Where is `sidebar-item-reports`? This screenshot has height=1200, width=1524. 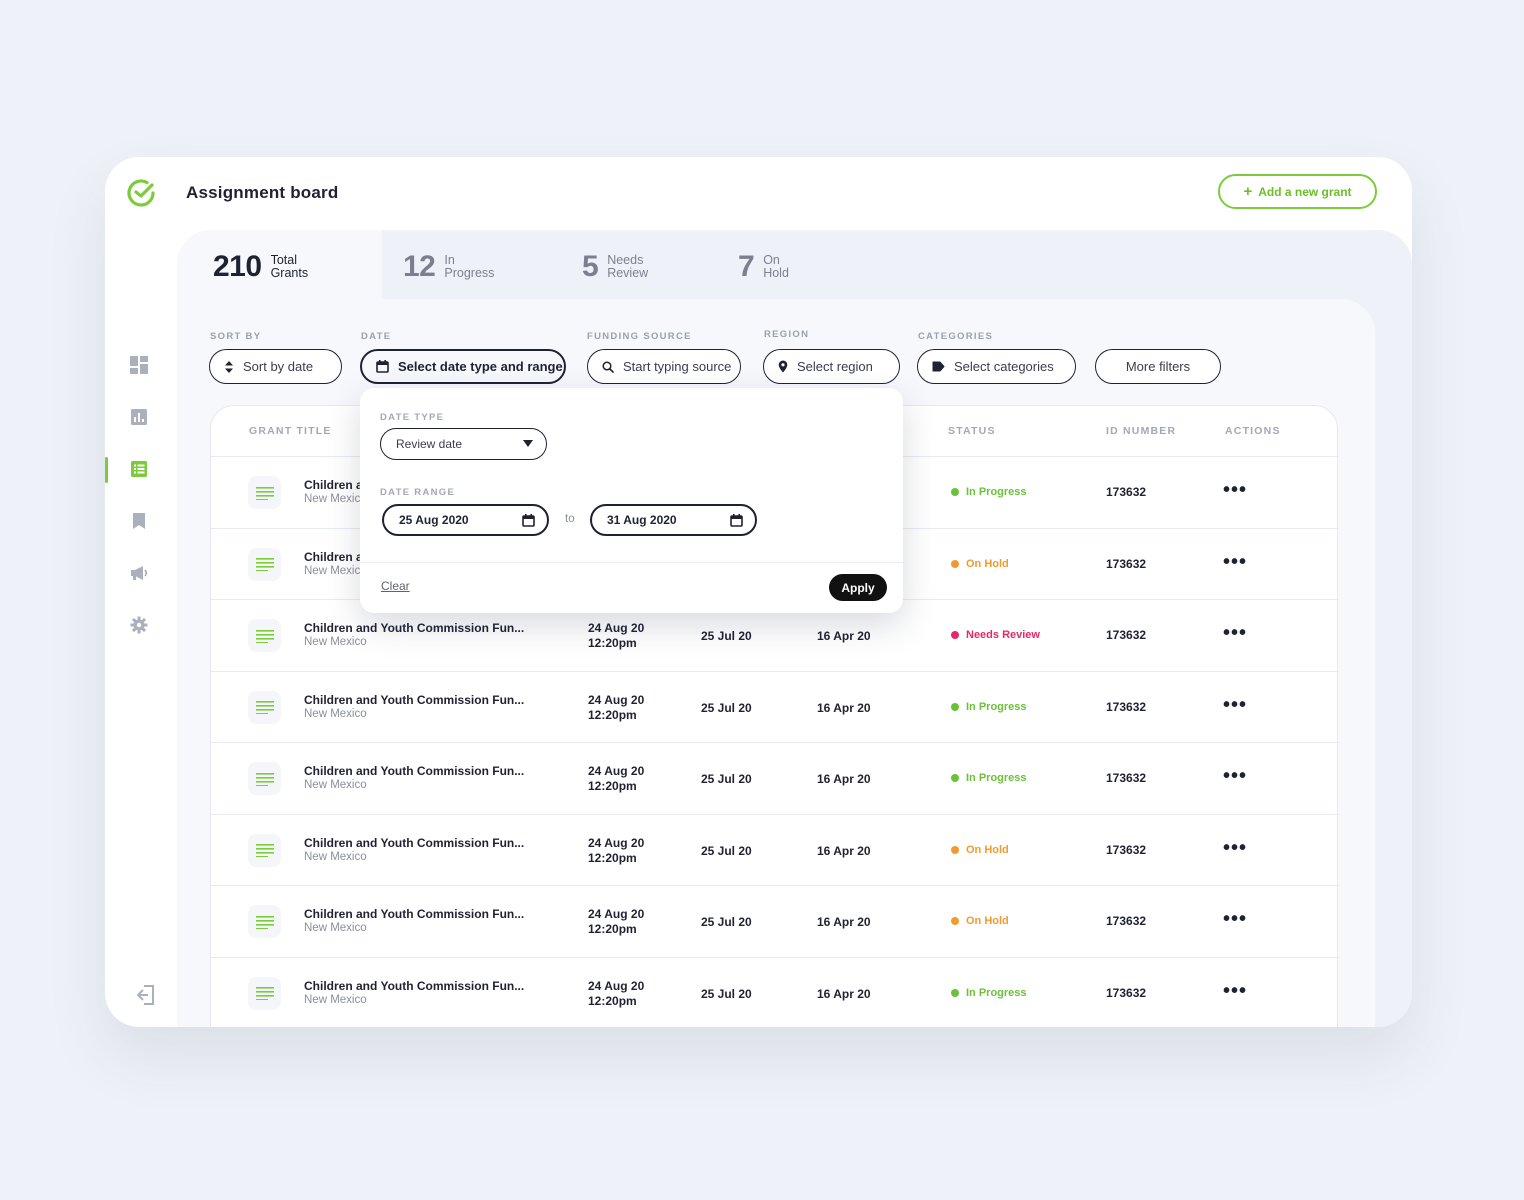 sidebar-item-reports is located at coordinates (139, 417).